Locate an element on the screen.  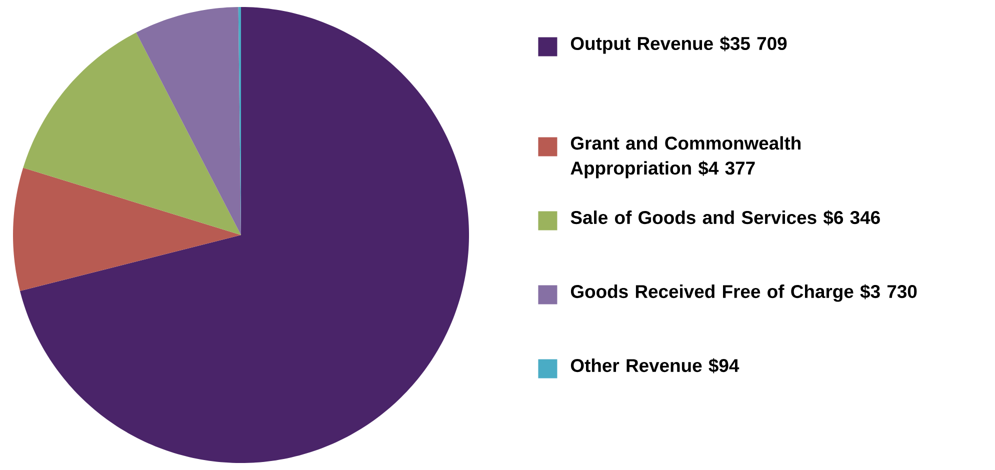
legend-label: Goods Received Free of Charge $3 730 is located at coordinates (743, 293).